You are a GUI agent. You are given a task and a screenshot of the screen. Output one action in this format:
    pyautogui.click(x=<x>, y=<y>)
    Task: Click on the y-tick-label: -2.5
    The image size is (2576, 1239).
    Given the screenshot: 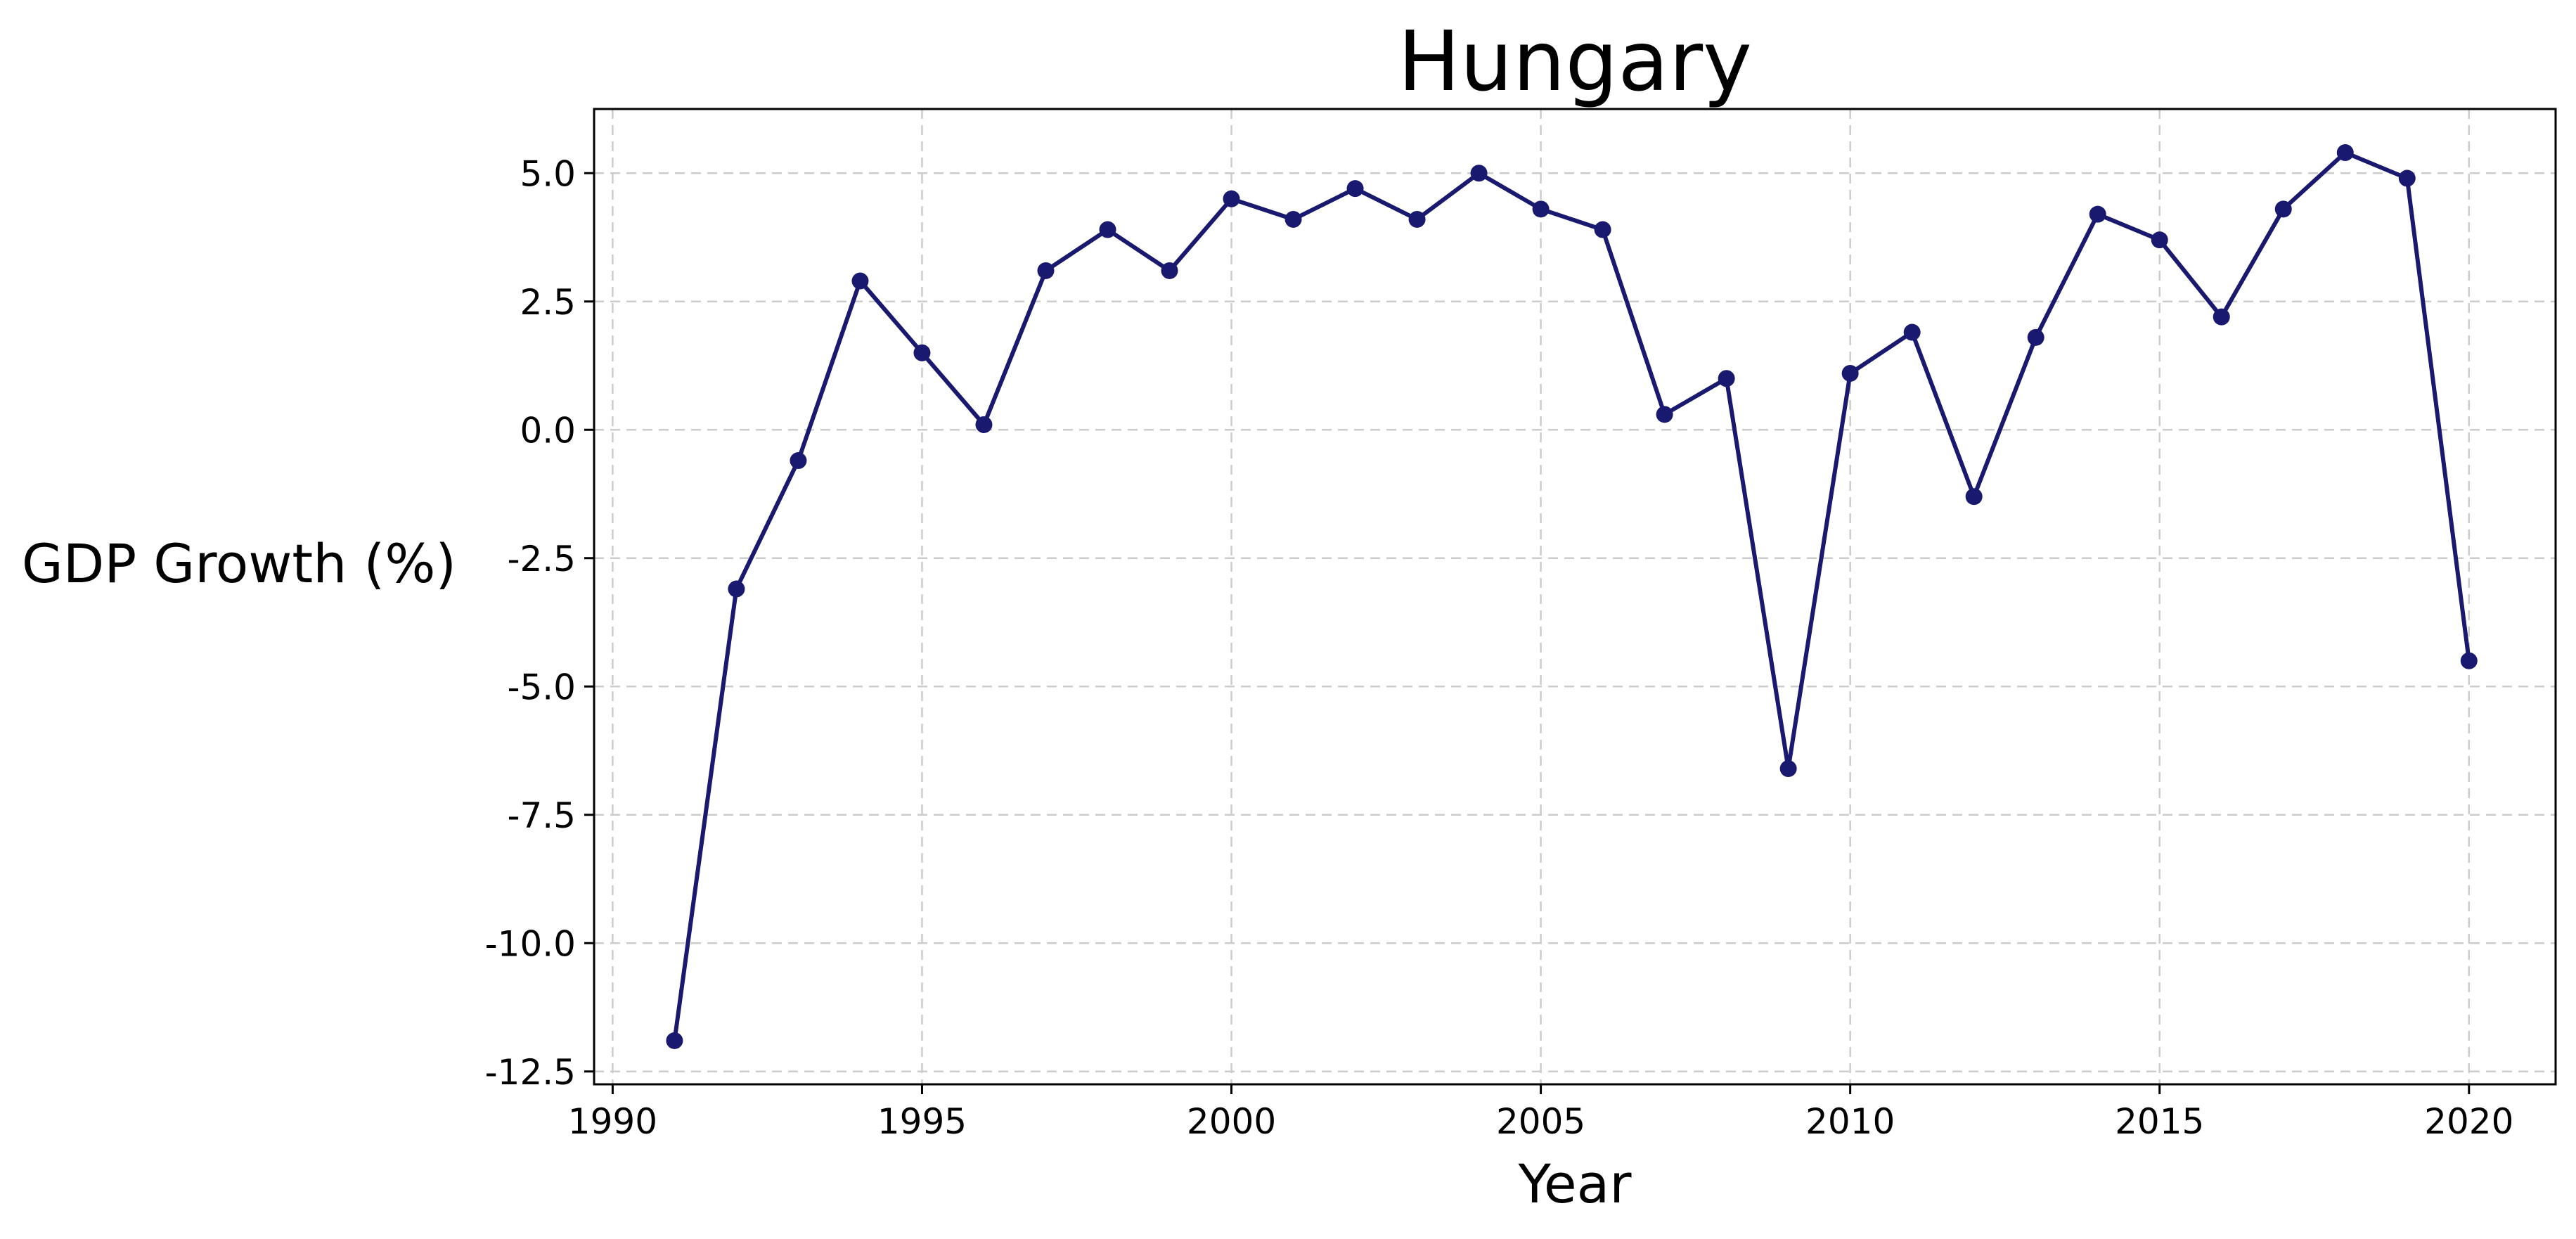 What is the action you would take?
    pyautogui.click(x=541, y=559)
    